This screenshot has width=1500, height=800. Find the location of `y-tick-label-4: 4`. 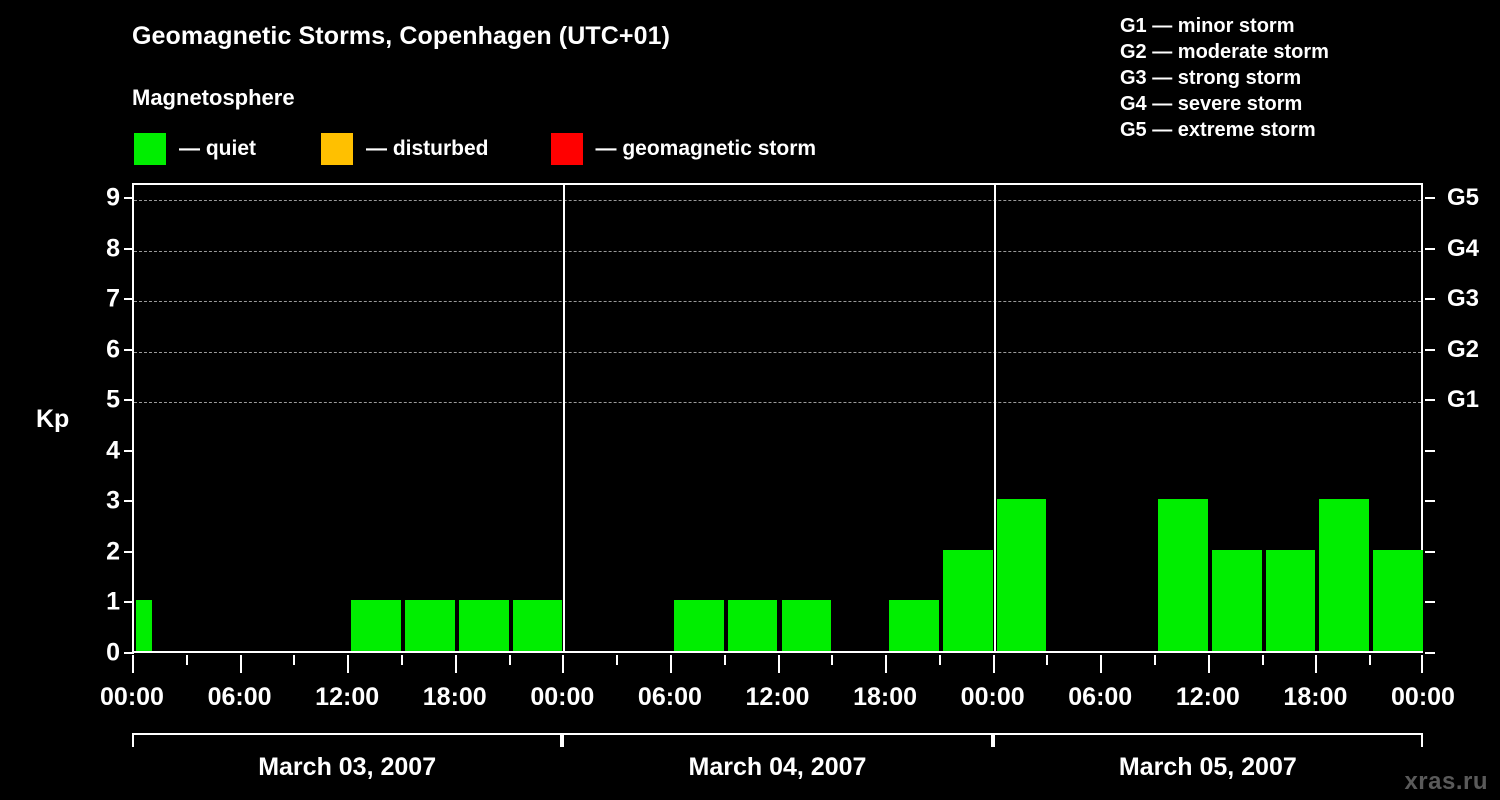

y-tick-label-4: 4 is located at coordinates (113, 450).